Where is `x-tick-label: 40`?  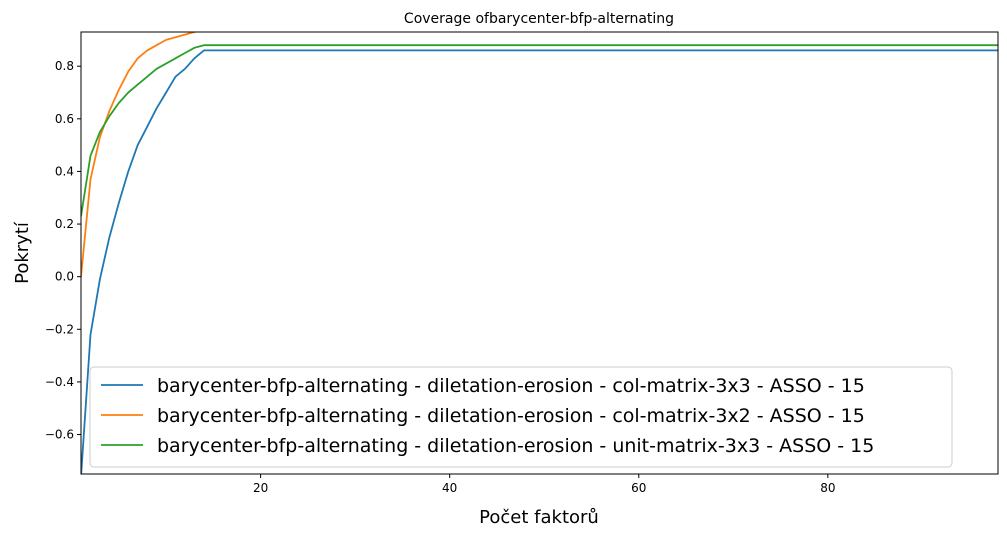
x-tick-label: 40 is located at coordinates (449, 488).